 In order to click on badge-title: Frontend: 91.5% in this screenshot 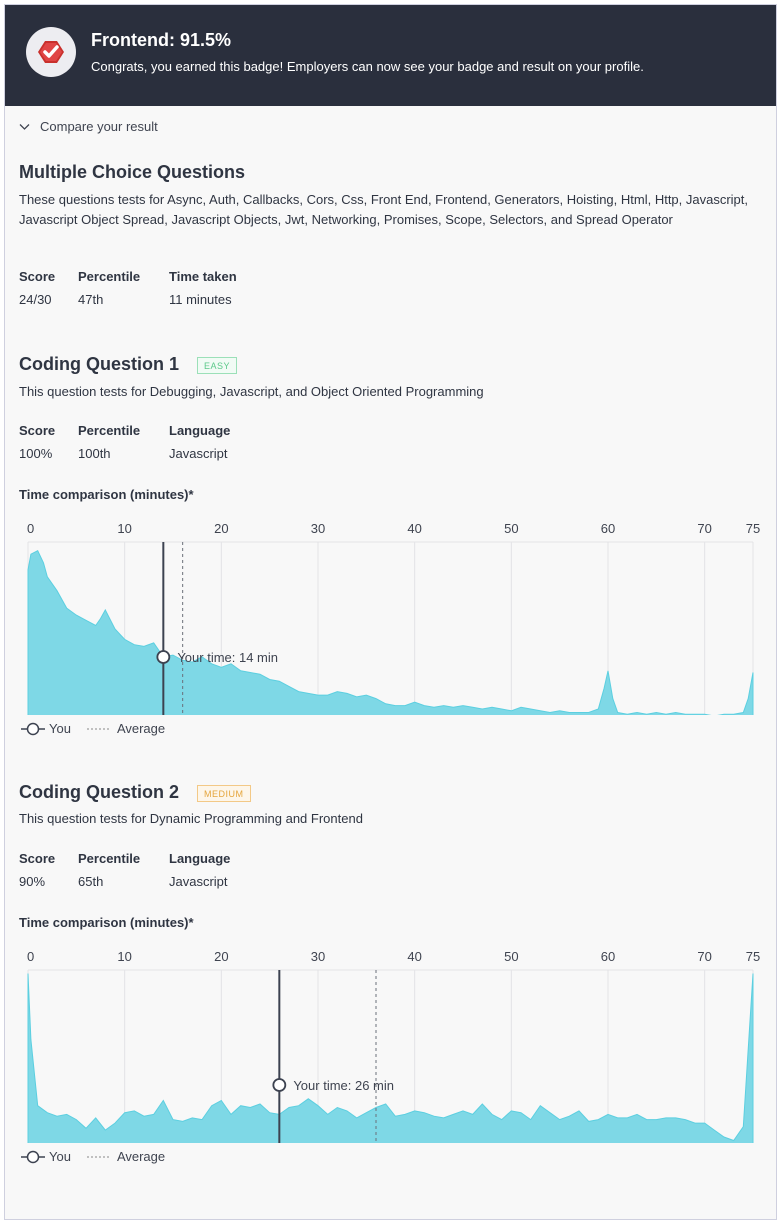, I will do `click(161, 40)`.